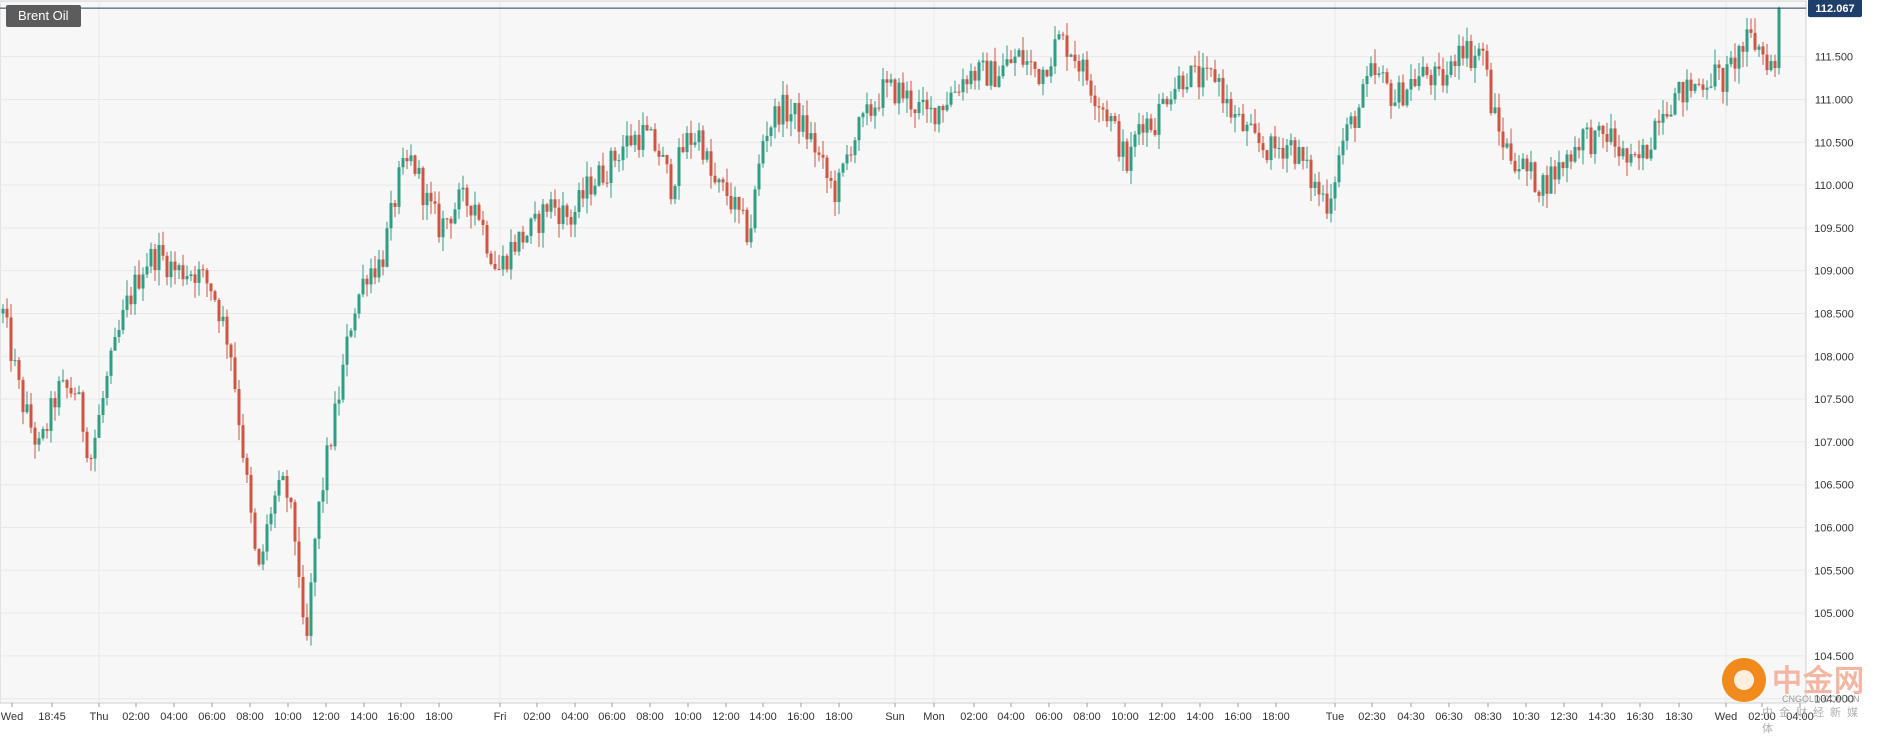  I want to click on last-price-badge, so click(1835, 9).